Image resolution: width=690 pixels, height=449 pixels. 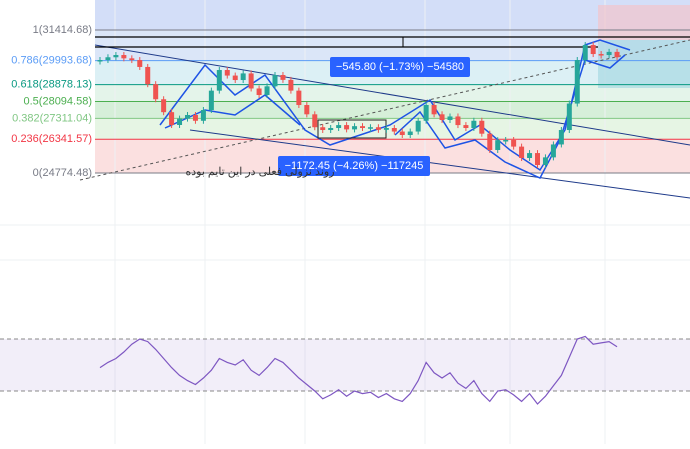 I want to click on measure-label: −545.80 (−1.73%) −54580, so click(x=400, y=67).